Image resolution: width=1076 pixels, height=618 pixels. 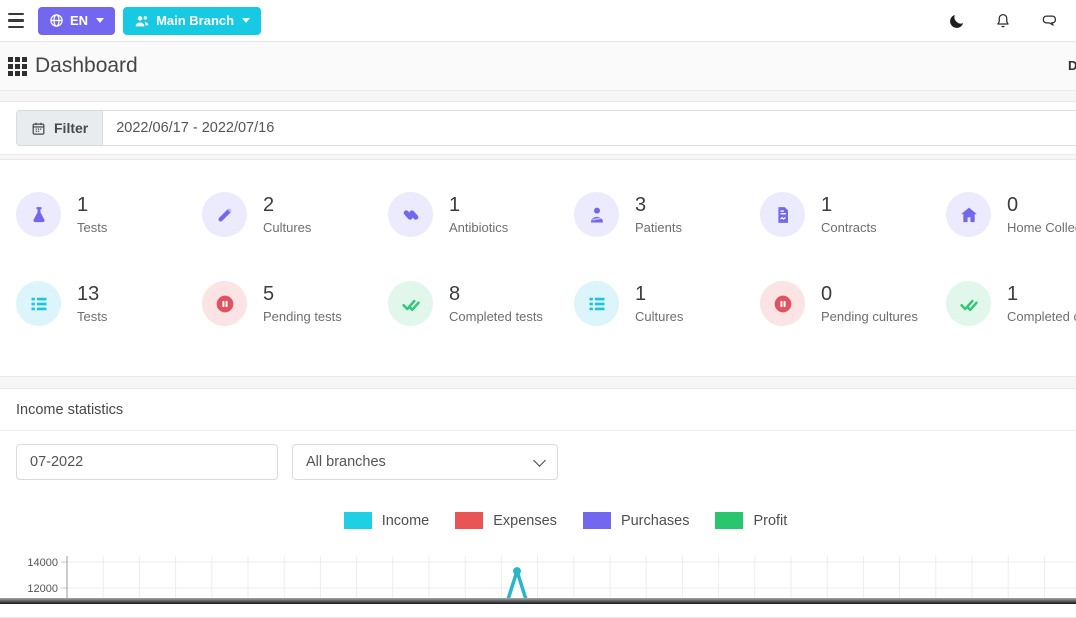 I want to click on stat-label: Antibiotics, so click(x=479, y=227).